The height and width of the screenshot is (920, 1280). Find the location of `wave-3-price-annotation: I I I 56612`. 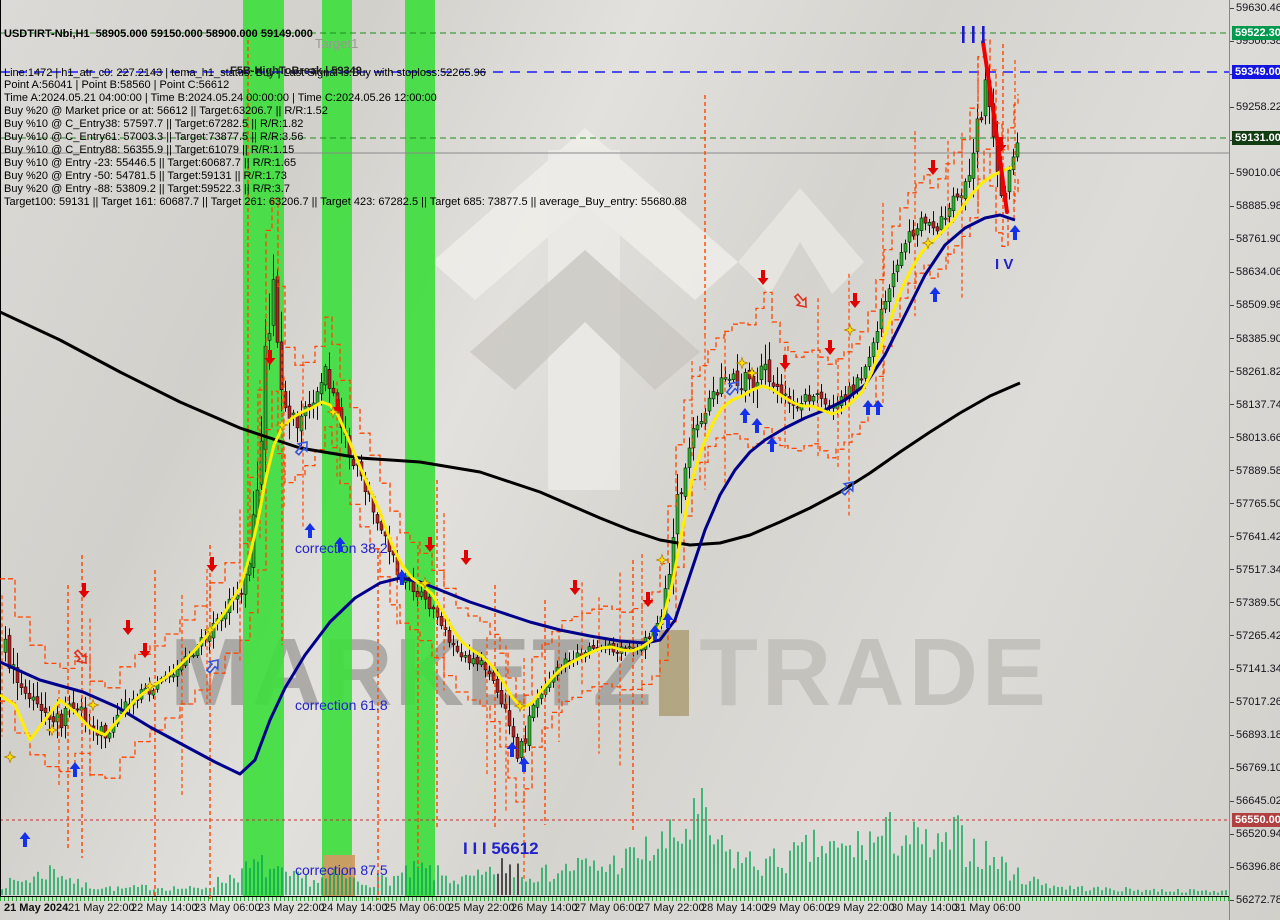

wave-3-price-annotation: I I I 56612 is located at coordinates (501, 848).